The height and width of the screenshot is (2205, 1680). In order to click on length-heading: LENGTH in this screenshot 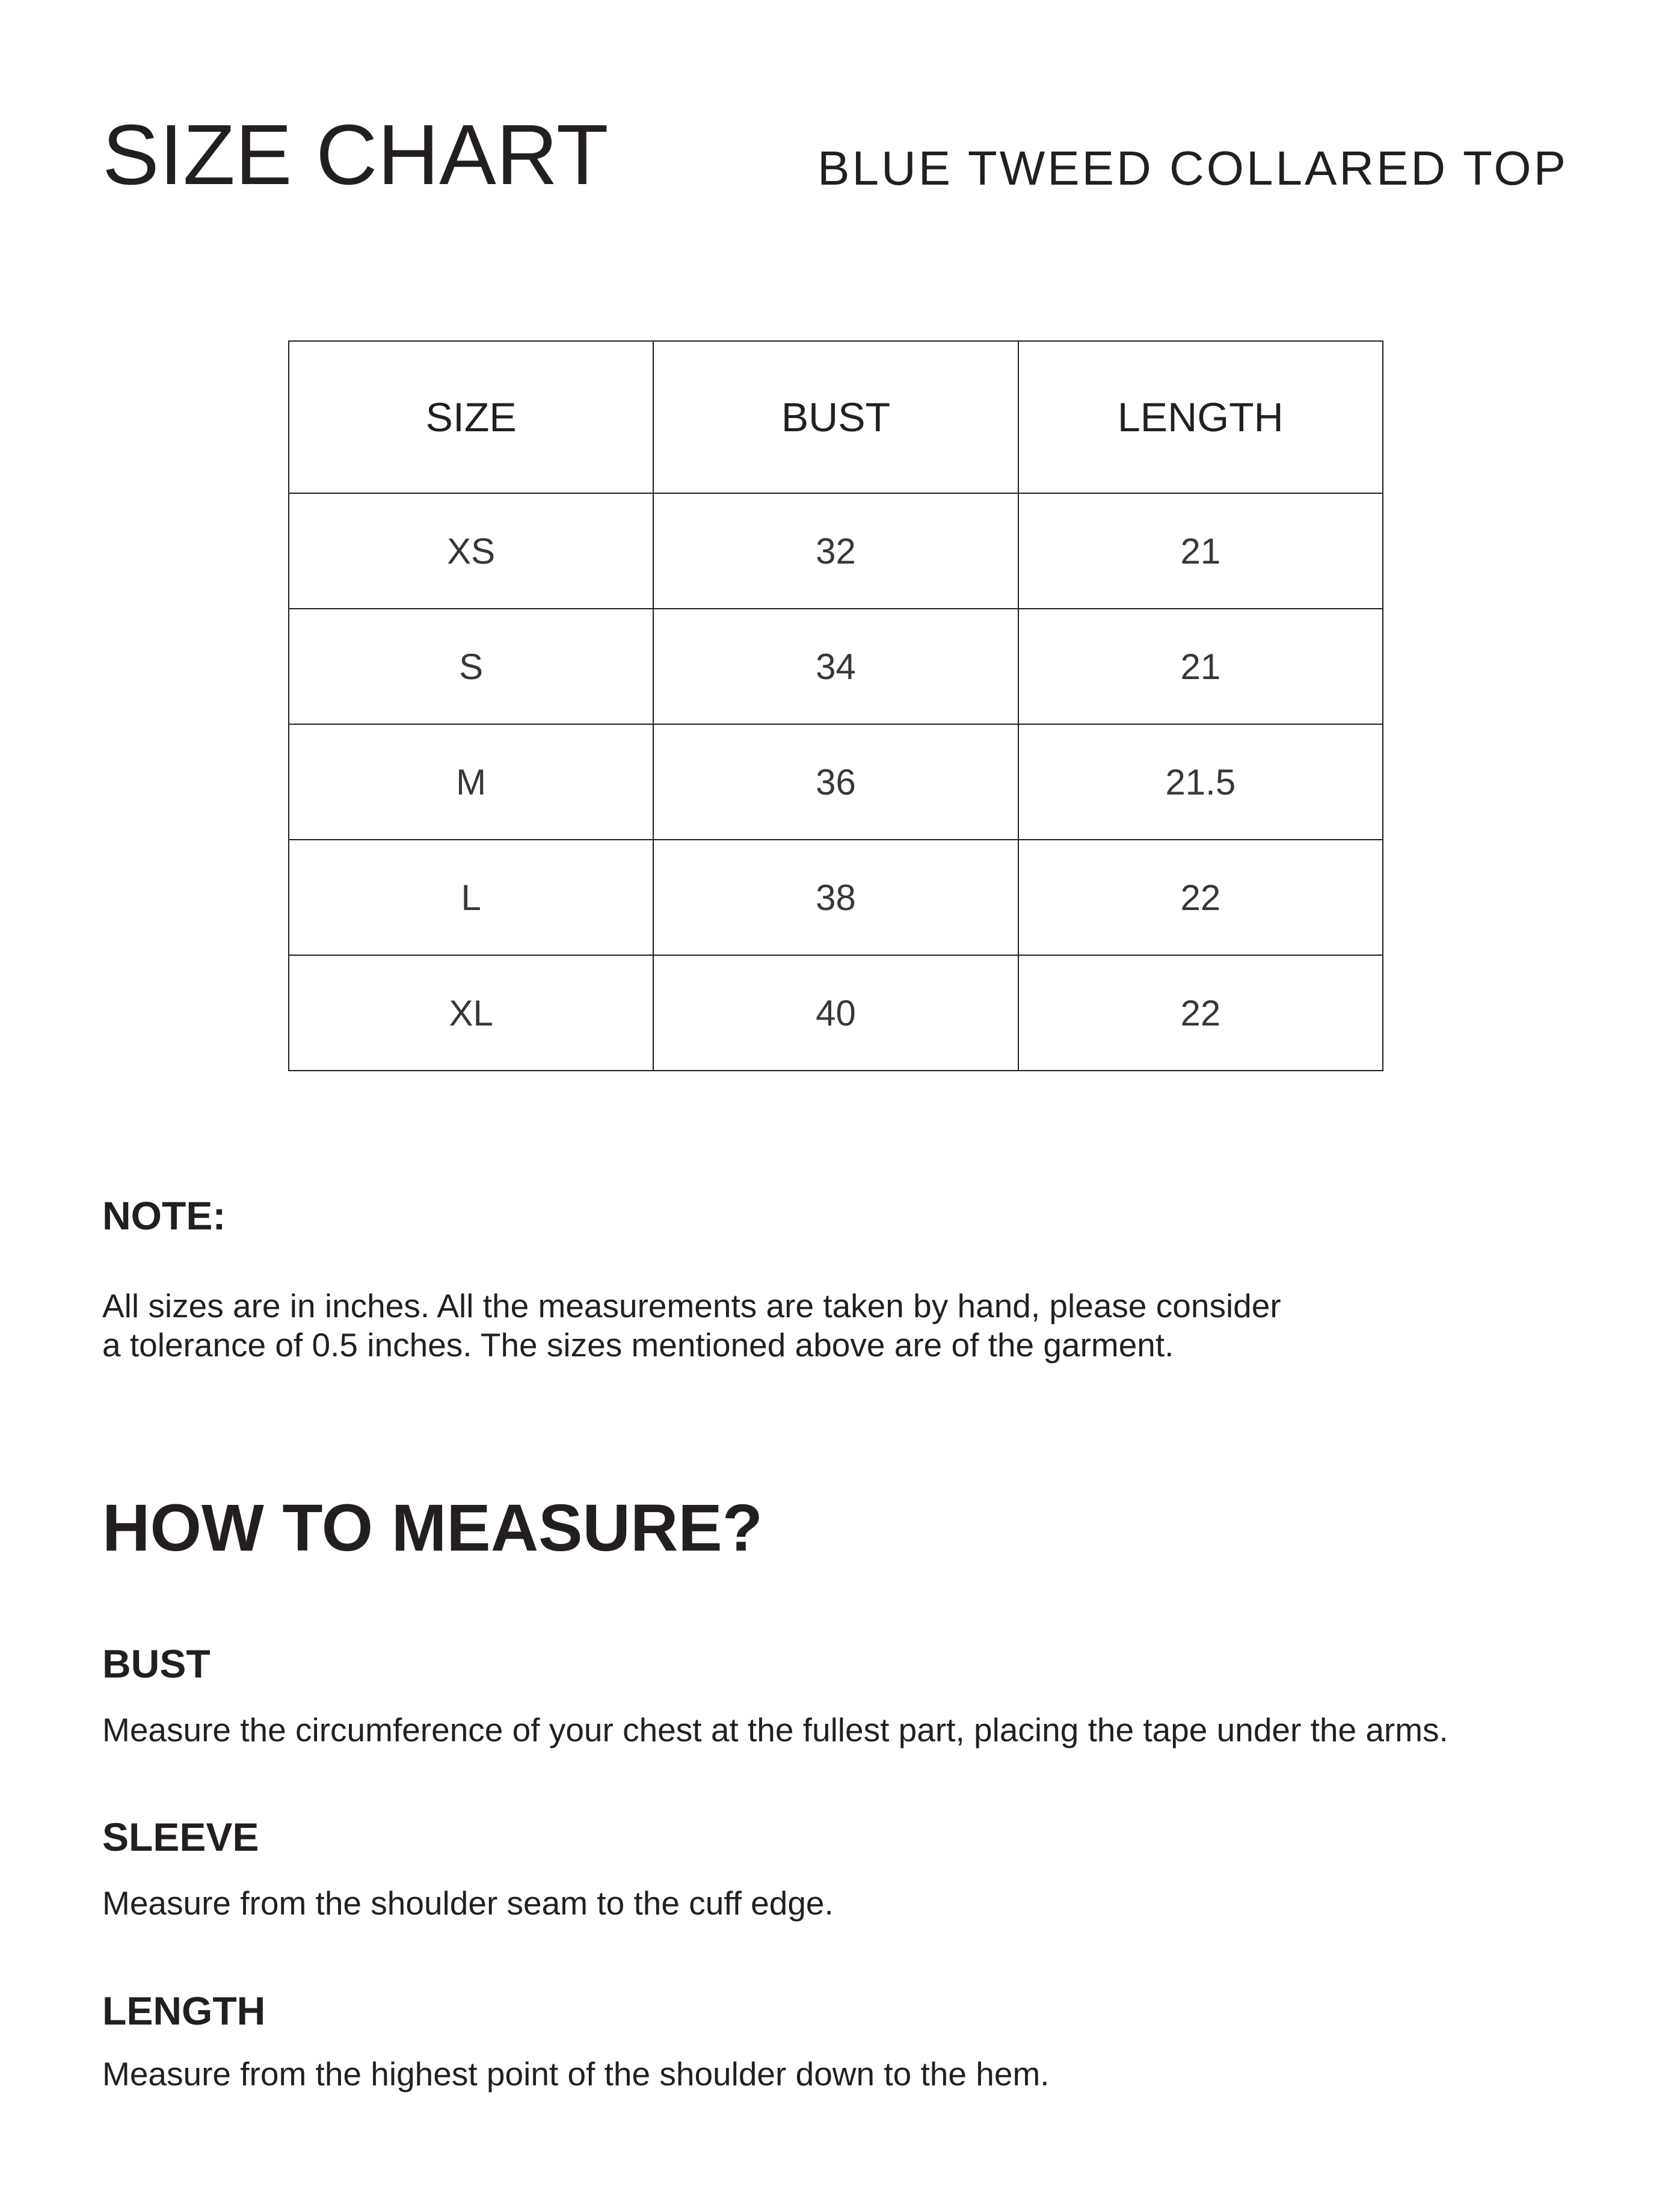, I will do `click(184, 2010)`.